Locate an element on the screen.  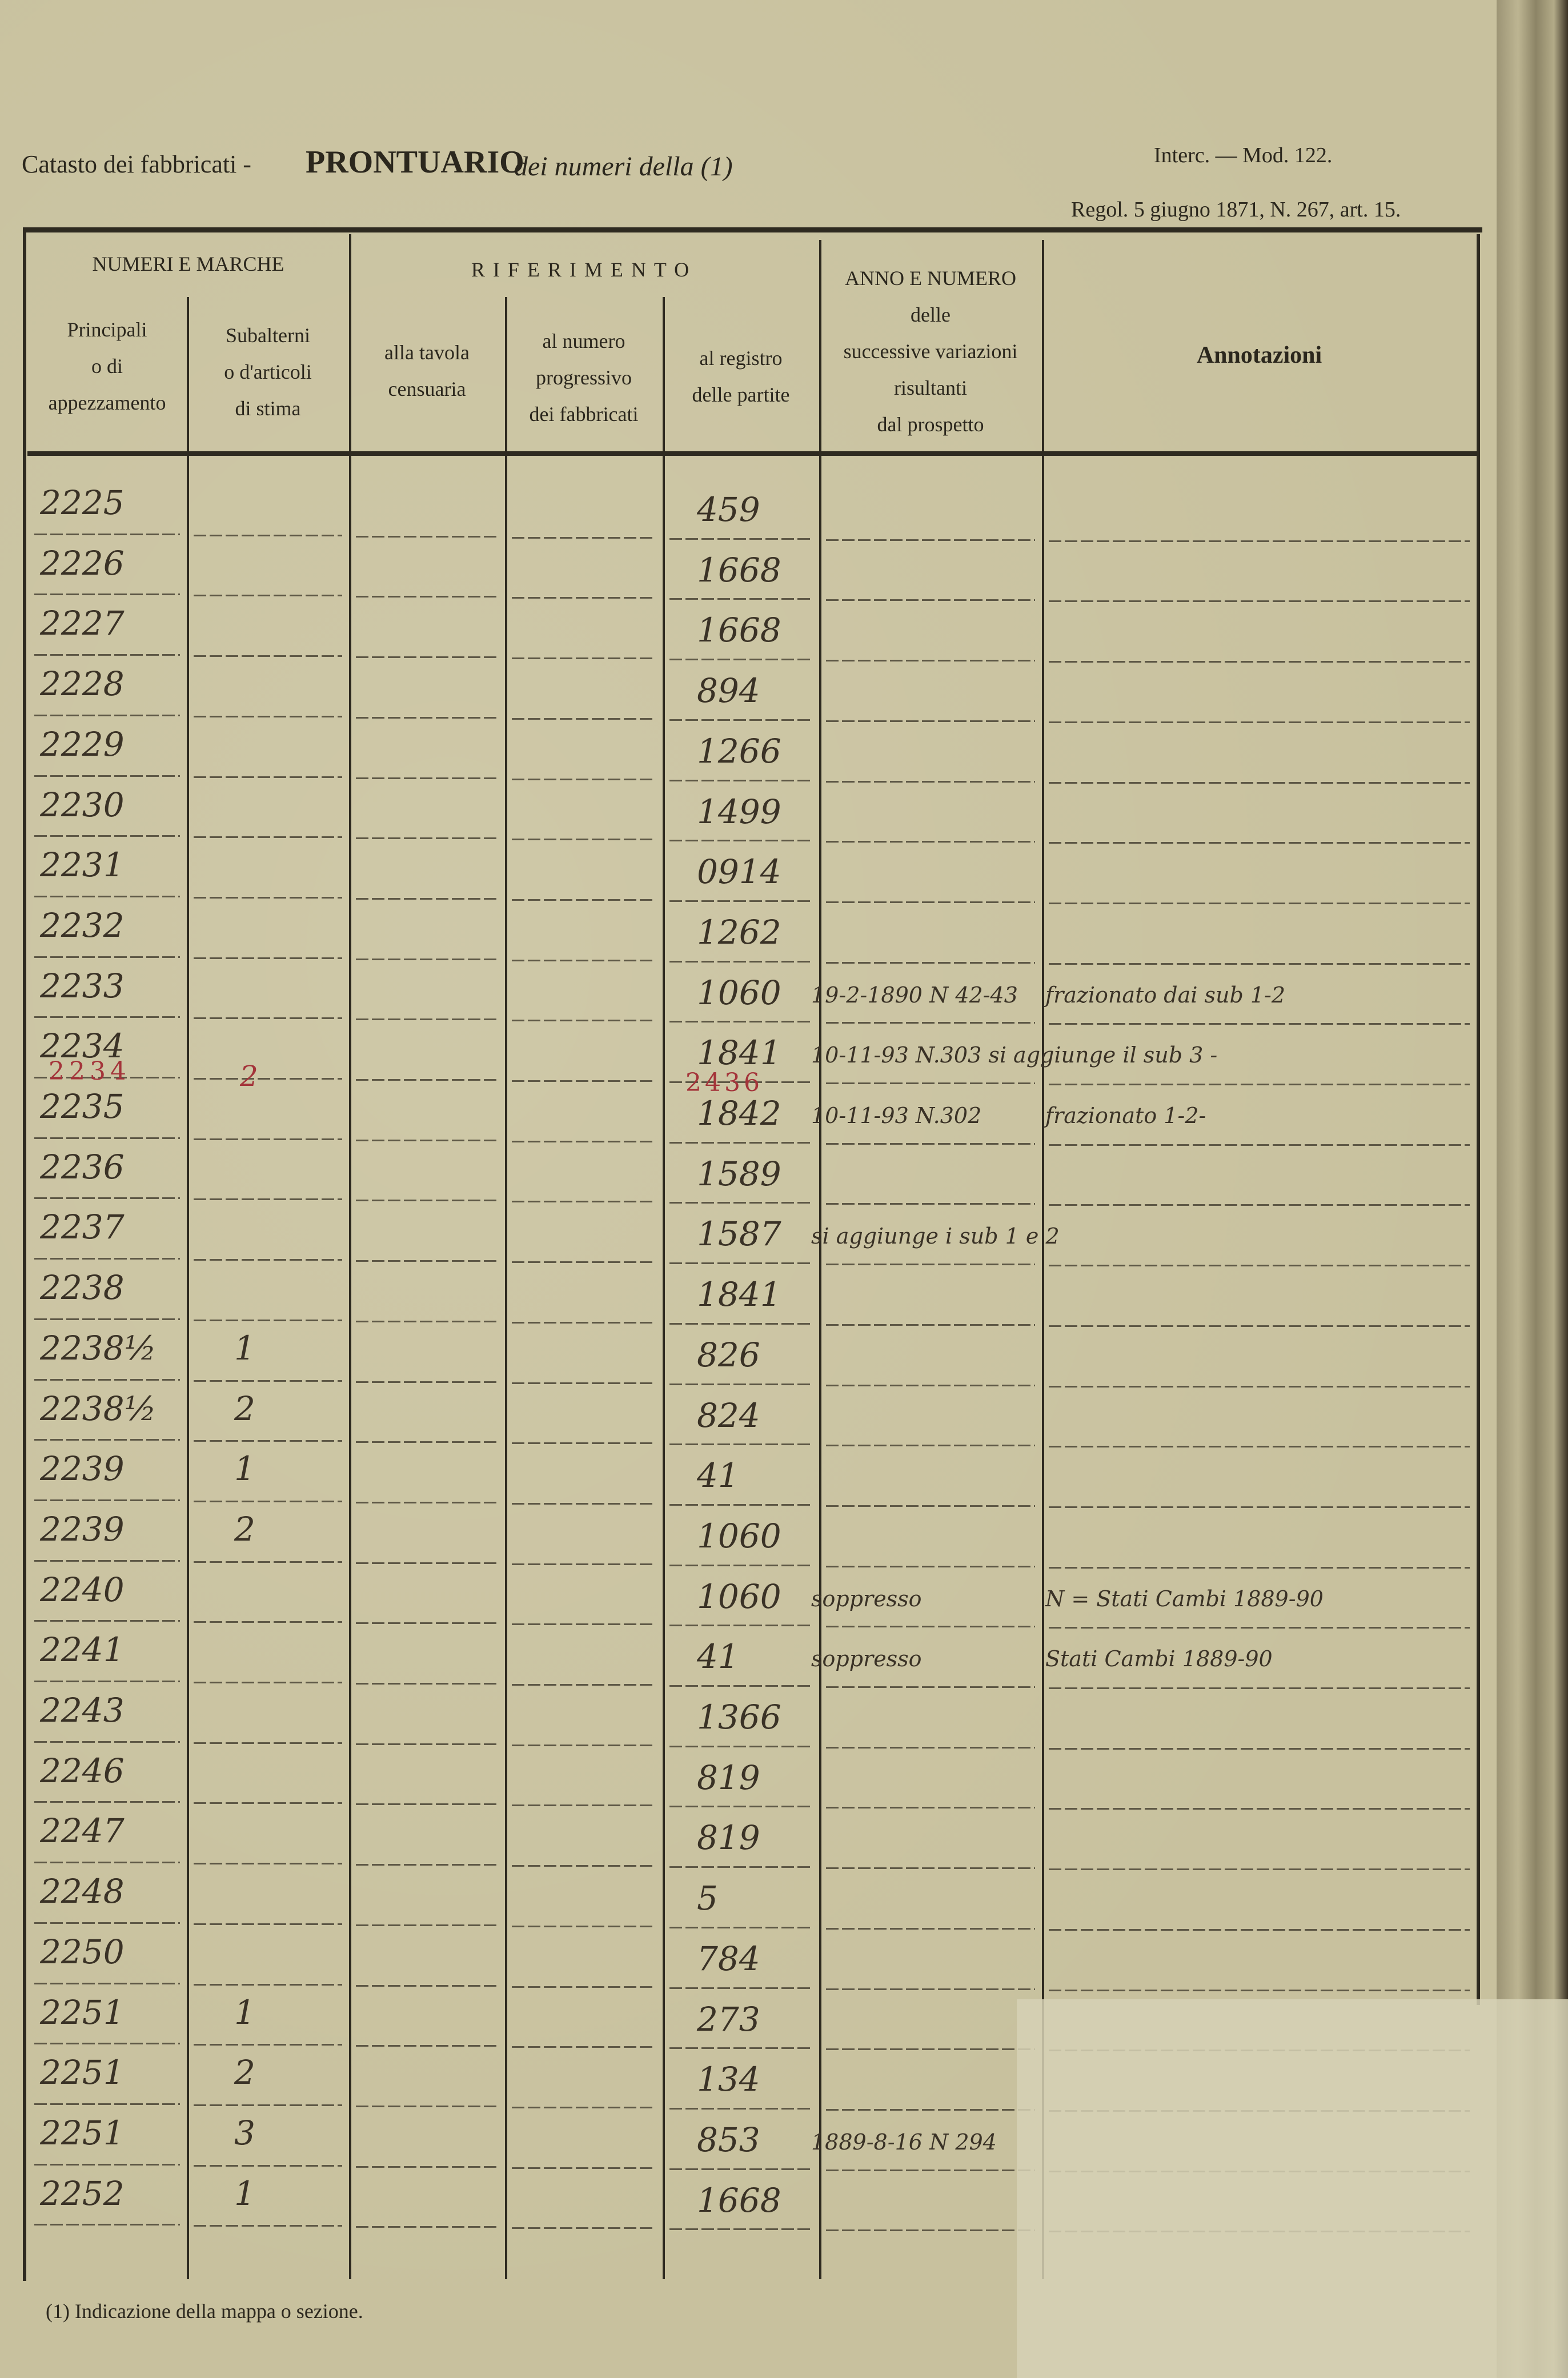
cell-registro: 826 is located at coordinates (729, 1354).